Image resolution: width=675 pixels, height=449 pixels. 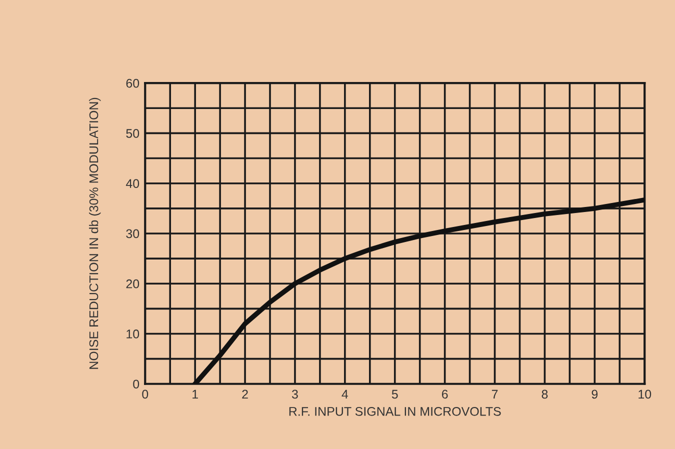 What do you see at coordinates (495, 394) in the screenshot?
I see `x-tick-label: 7` at bounding box center [495, 394].